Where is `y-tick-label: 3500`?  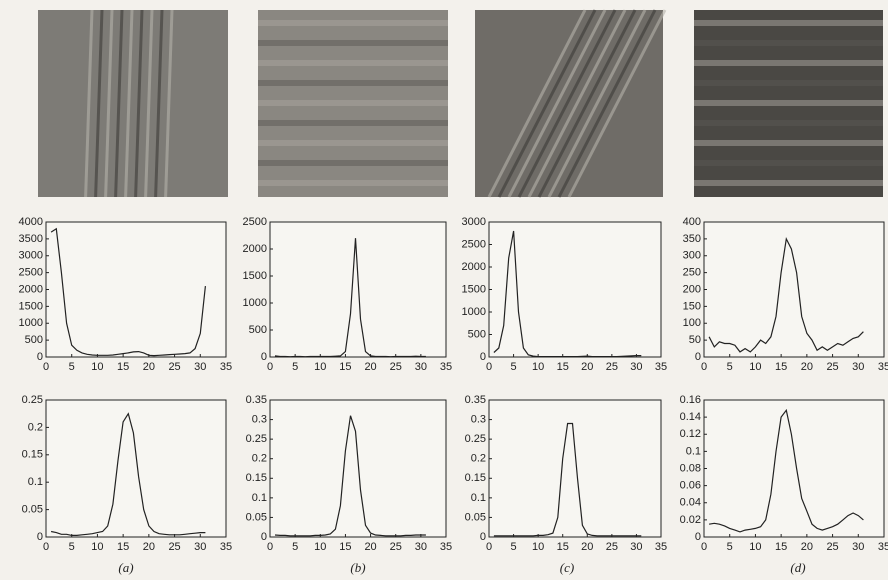
y-tick-label: 3500 is located at coordinates (31, 239).